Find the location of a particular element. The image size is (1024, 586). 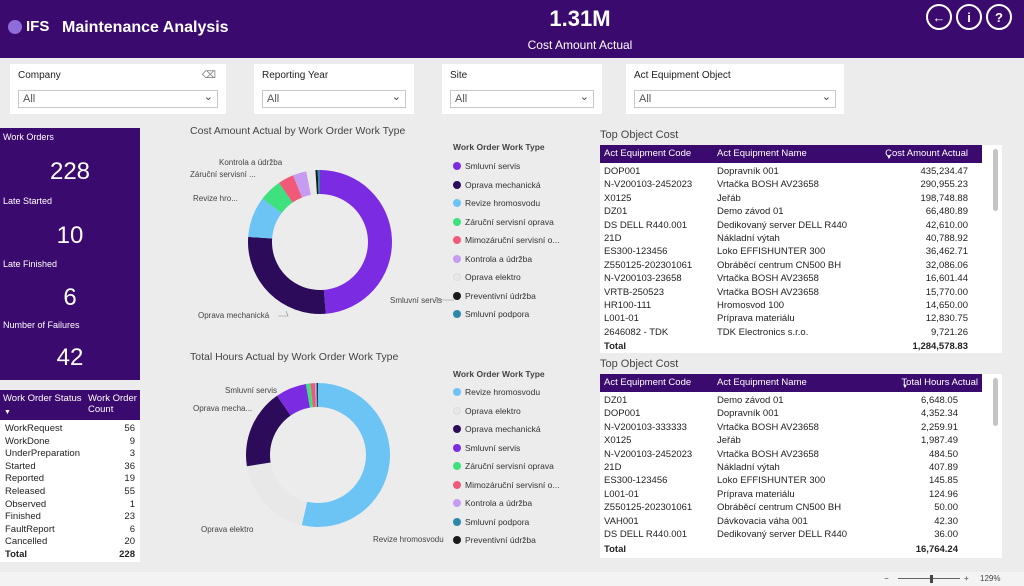

table-row: ES300-123456 Loko EFFISHUNTER 300 145.85 is located at coordinates (791, 481).